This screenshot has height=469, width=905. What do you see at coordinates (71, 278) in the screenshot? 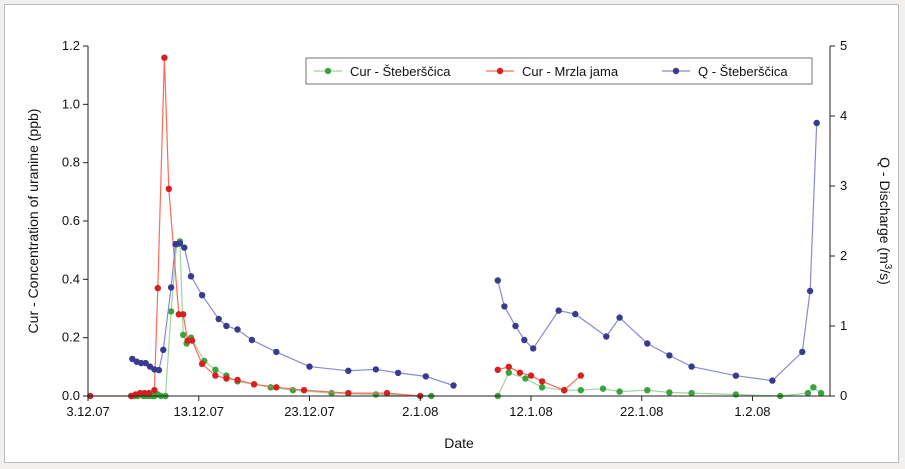
I see `y-left-tick-label: 0.4` at bounding box center [71, 278].